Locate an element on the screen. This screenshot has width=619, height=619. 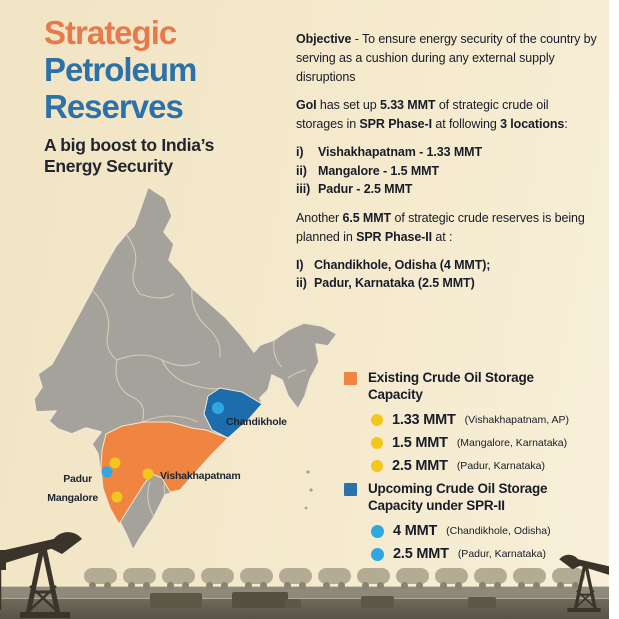
label-vishakhapatnam: Vishakhapatnam is located at coordinates (200, 476).